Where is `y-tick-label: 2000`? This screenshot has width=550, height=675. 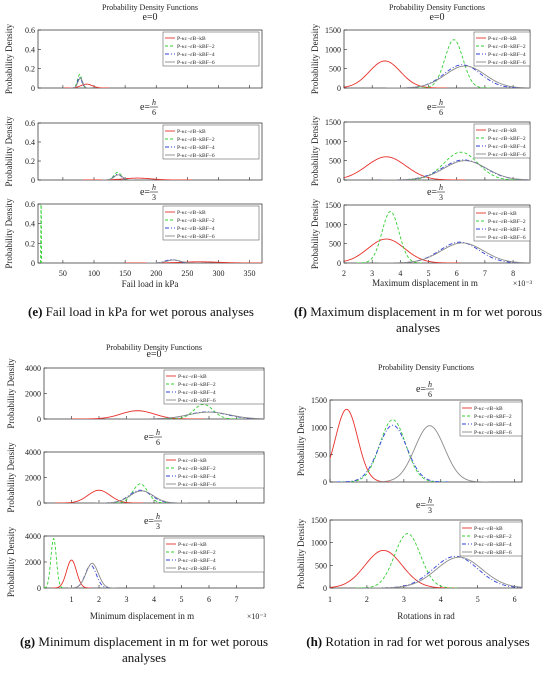 y-tick-label: 2000 is located at coordinates (33, 478).